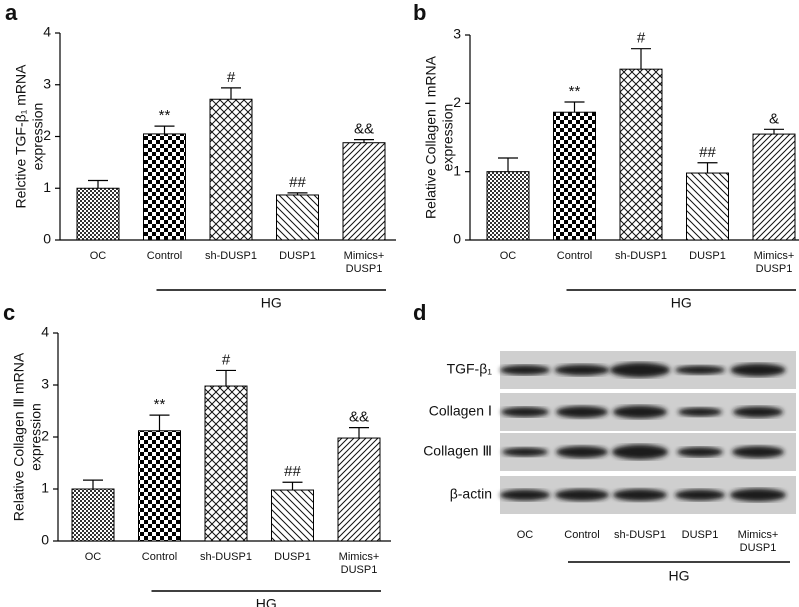 The height and width of the screenshot is (607, 799). I want to click on blot-row-label: β-actin, so click(471, 494).